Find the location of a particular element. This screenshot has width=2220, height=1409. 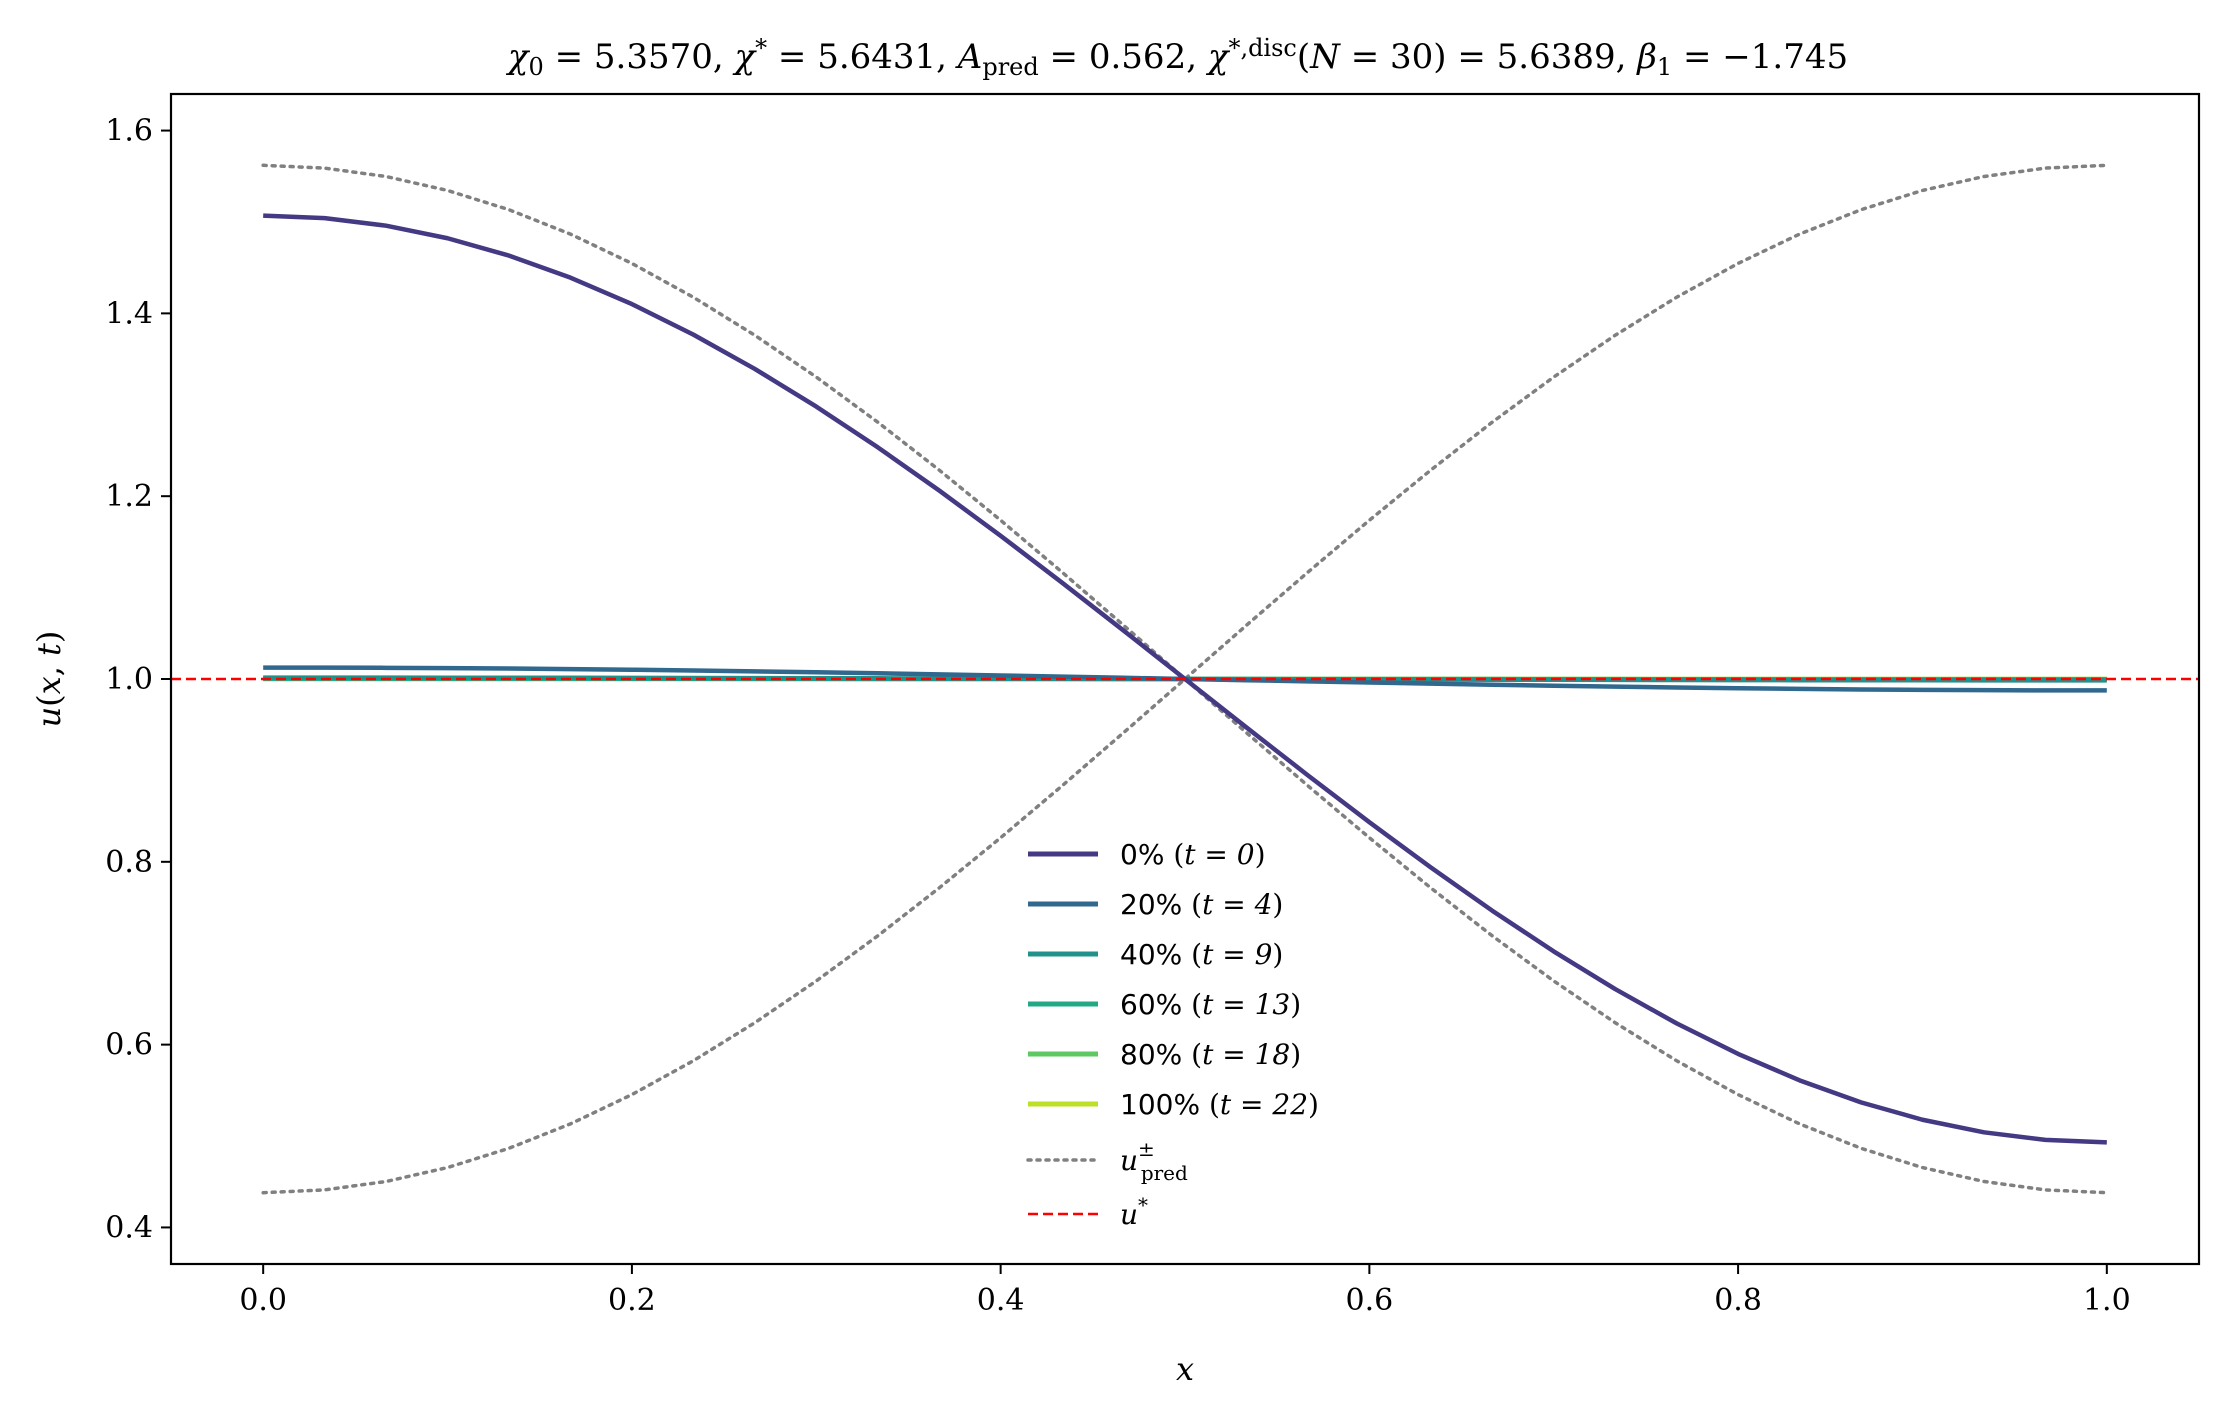

x-tick-label-1: 0.2 is located at coordinates (632, 1300).